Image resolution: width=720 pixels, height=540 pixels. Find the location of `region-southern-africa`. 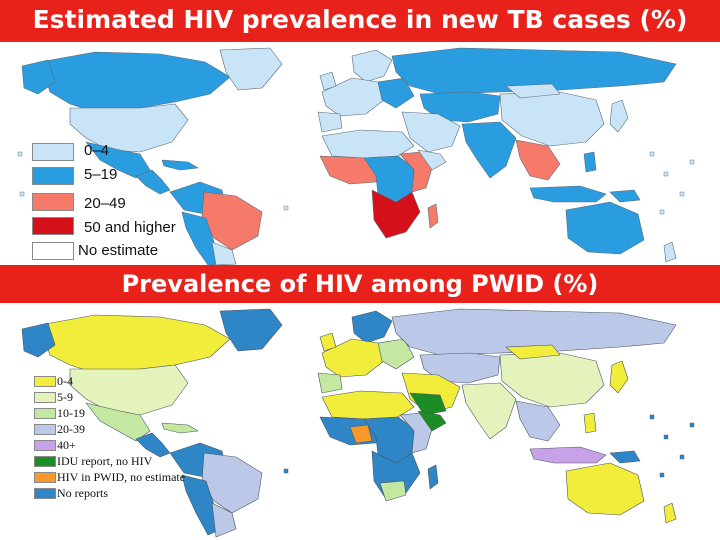

region-southern-africa is located at coordinates (396, 214).